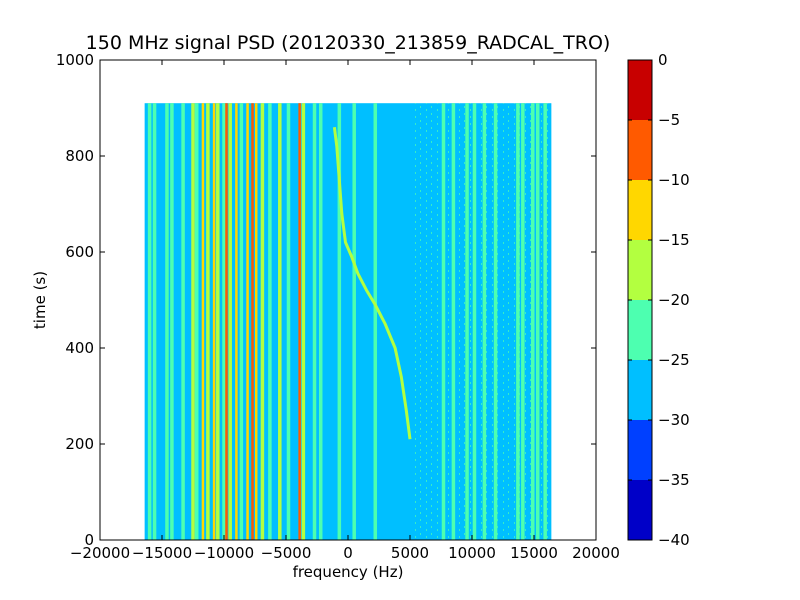 This screenshot has height=600, width=800. I want to click on colorbar: −40 −35 −30 −25 −20 −15 −10 −5 0, so click(658, 300).